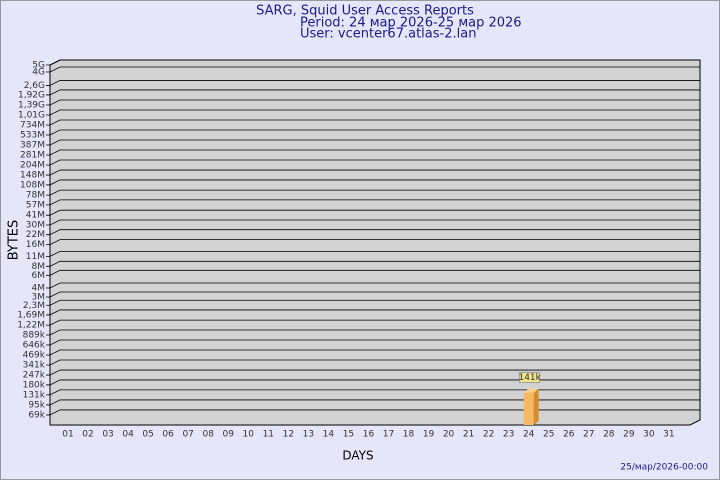 The width and height of the screenshot is (720, 480). I want to click on x-tick-label: 13, so click(308, 435).